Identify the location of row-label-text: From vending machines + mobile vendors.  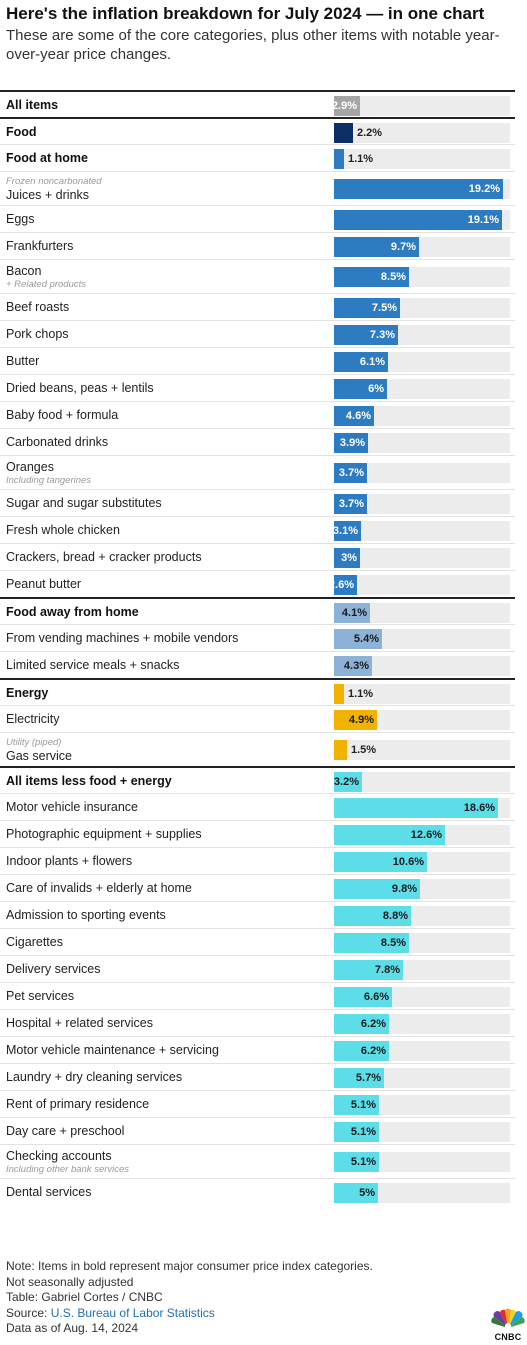
(122, 638).